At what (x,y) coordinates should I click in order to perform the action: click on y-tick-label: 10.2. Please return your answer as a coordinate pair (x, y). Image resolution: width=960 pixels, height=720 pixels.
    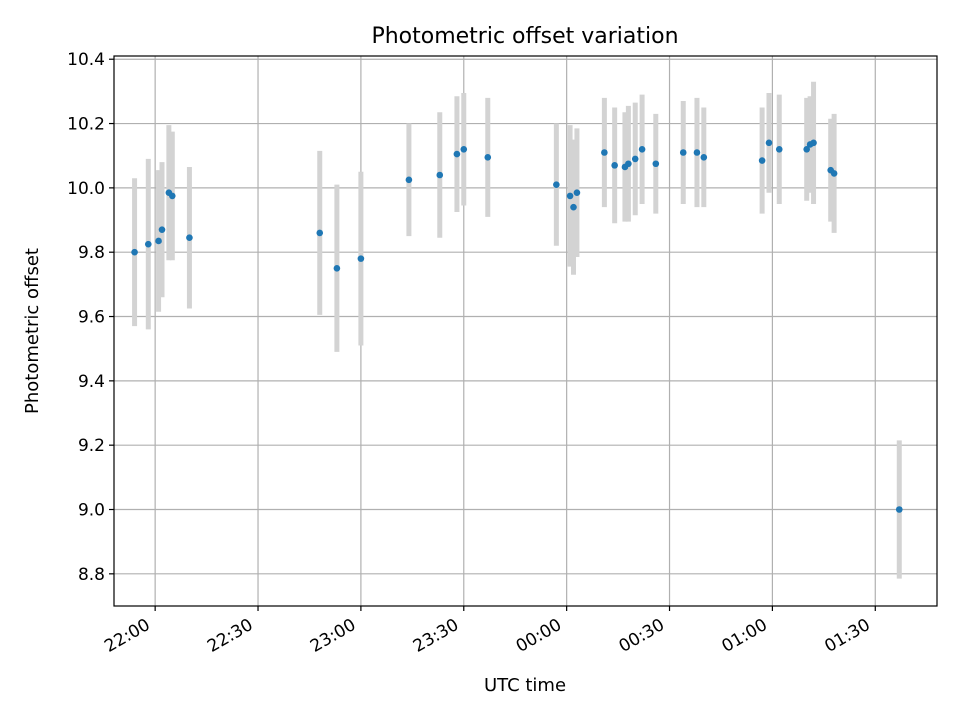
    Looking at the image, I should click on (86, 125).